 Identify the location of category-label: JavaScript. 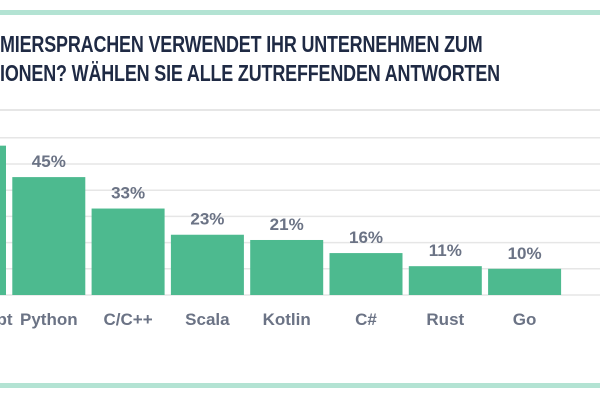
(6, 319).